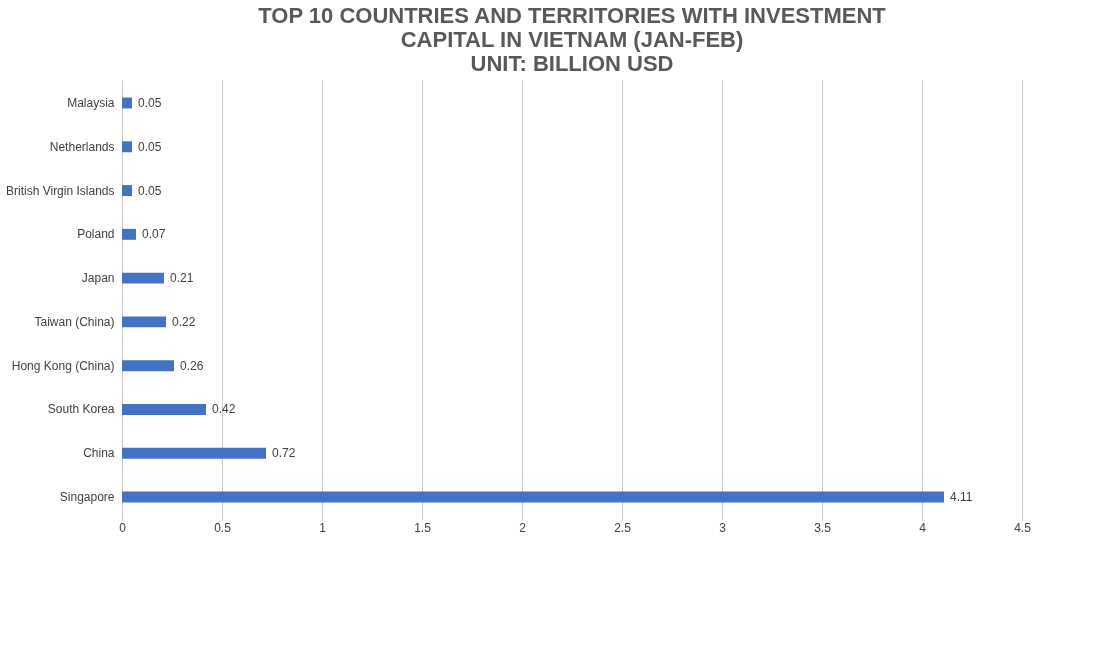 Image resolution: width=1117 pixels, height=656 pixels. I want to click on y-tick-label: Japan, so click(98, 278).